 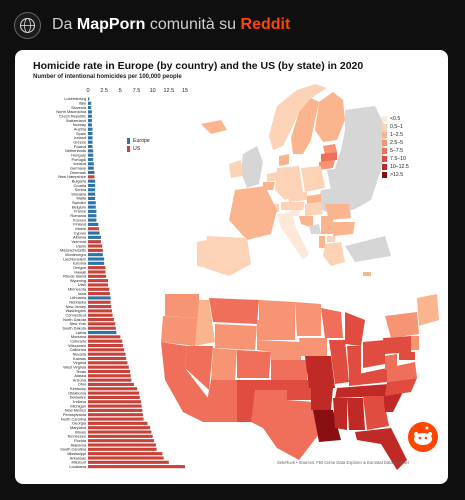 I want to click on bar-label: Wisconsin, so click(x=77, y=345).